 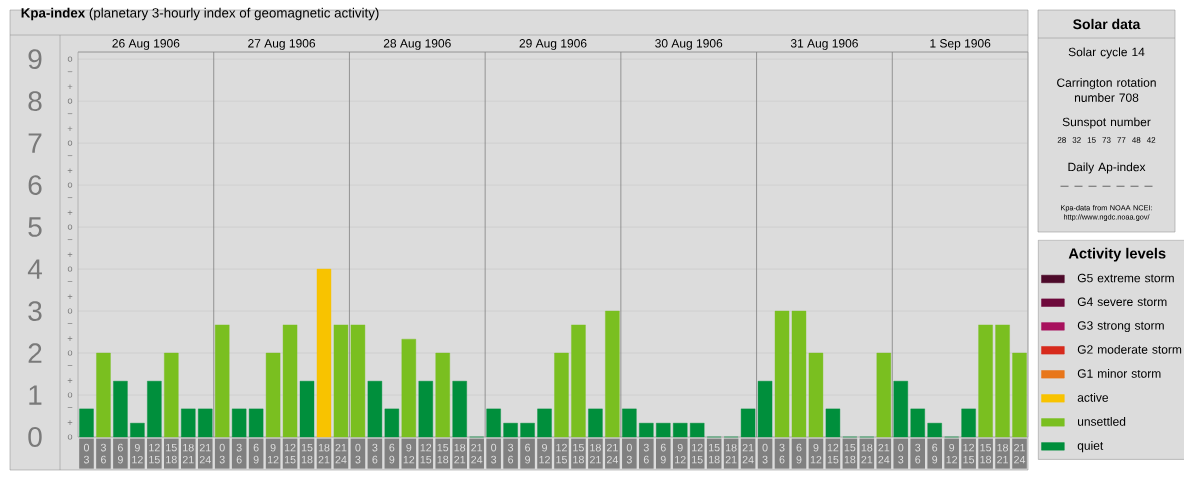 I want to click on y-tick-label: 3, so click(x=35, y=311).